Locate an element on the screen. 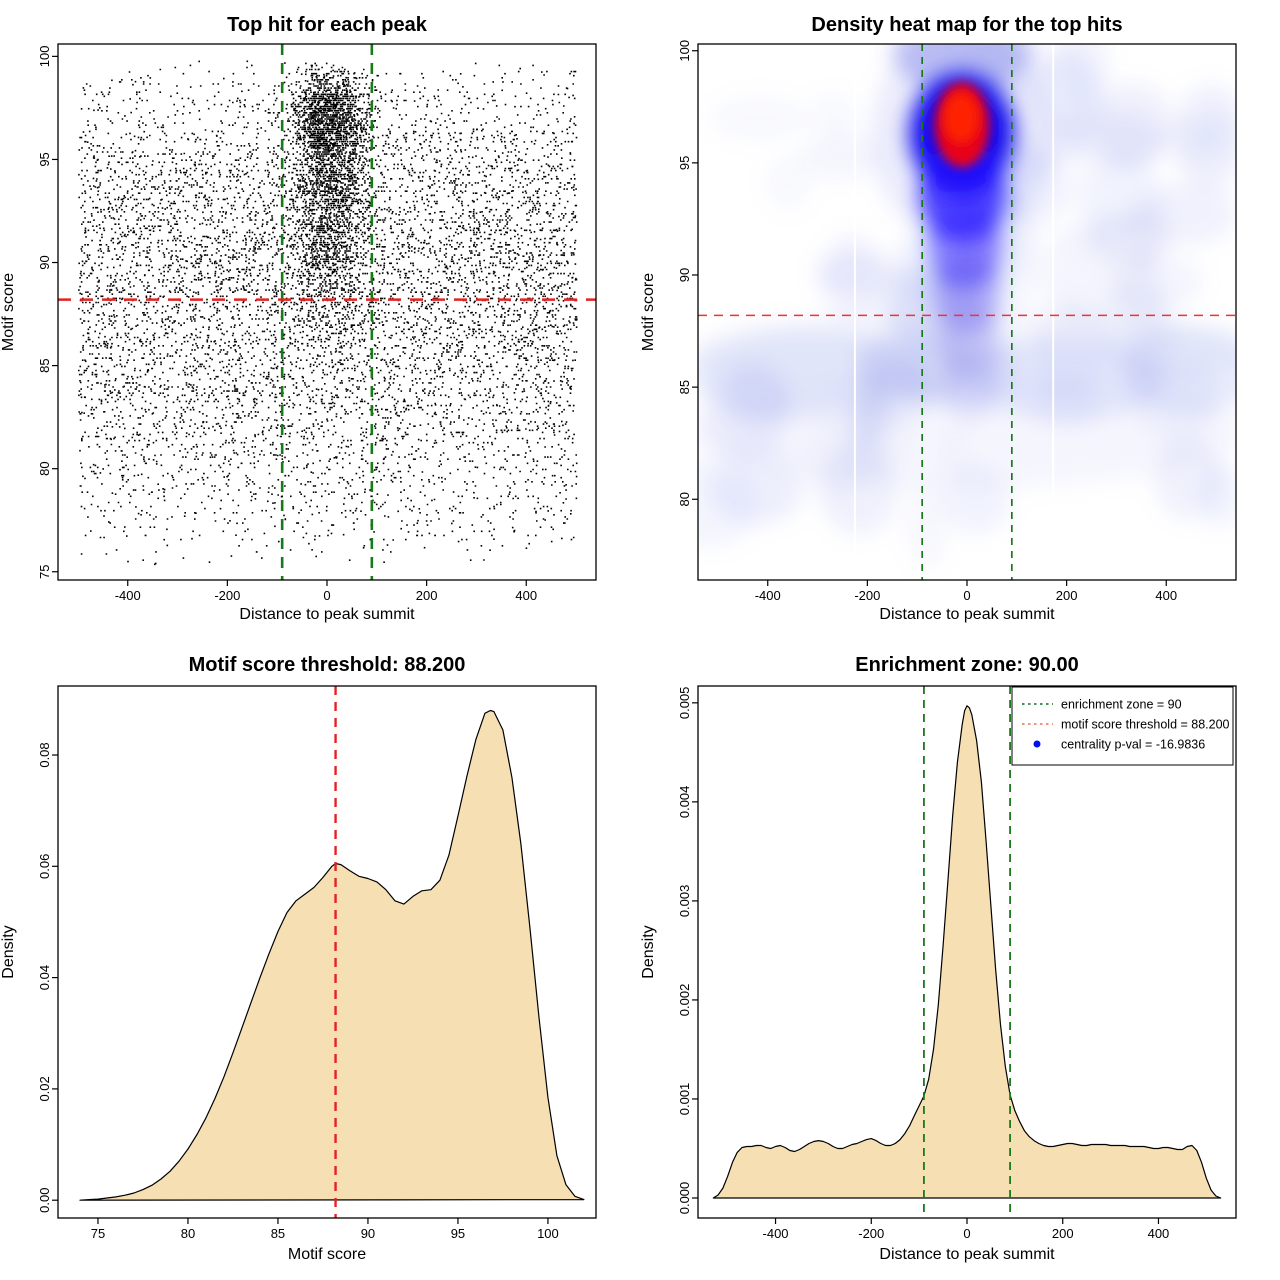  y-tick-label: 0.08 is located at coordinates (44, 754).